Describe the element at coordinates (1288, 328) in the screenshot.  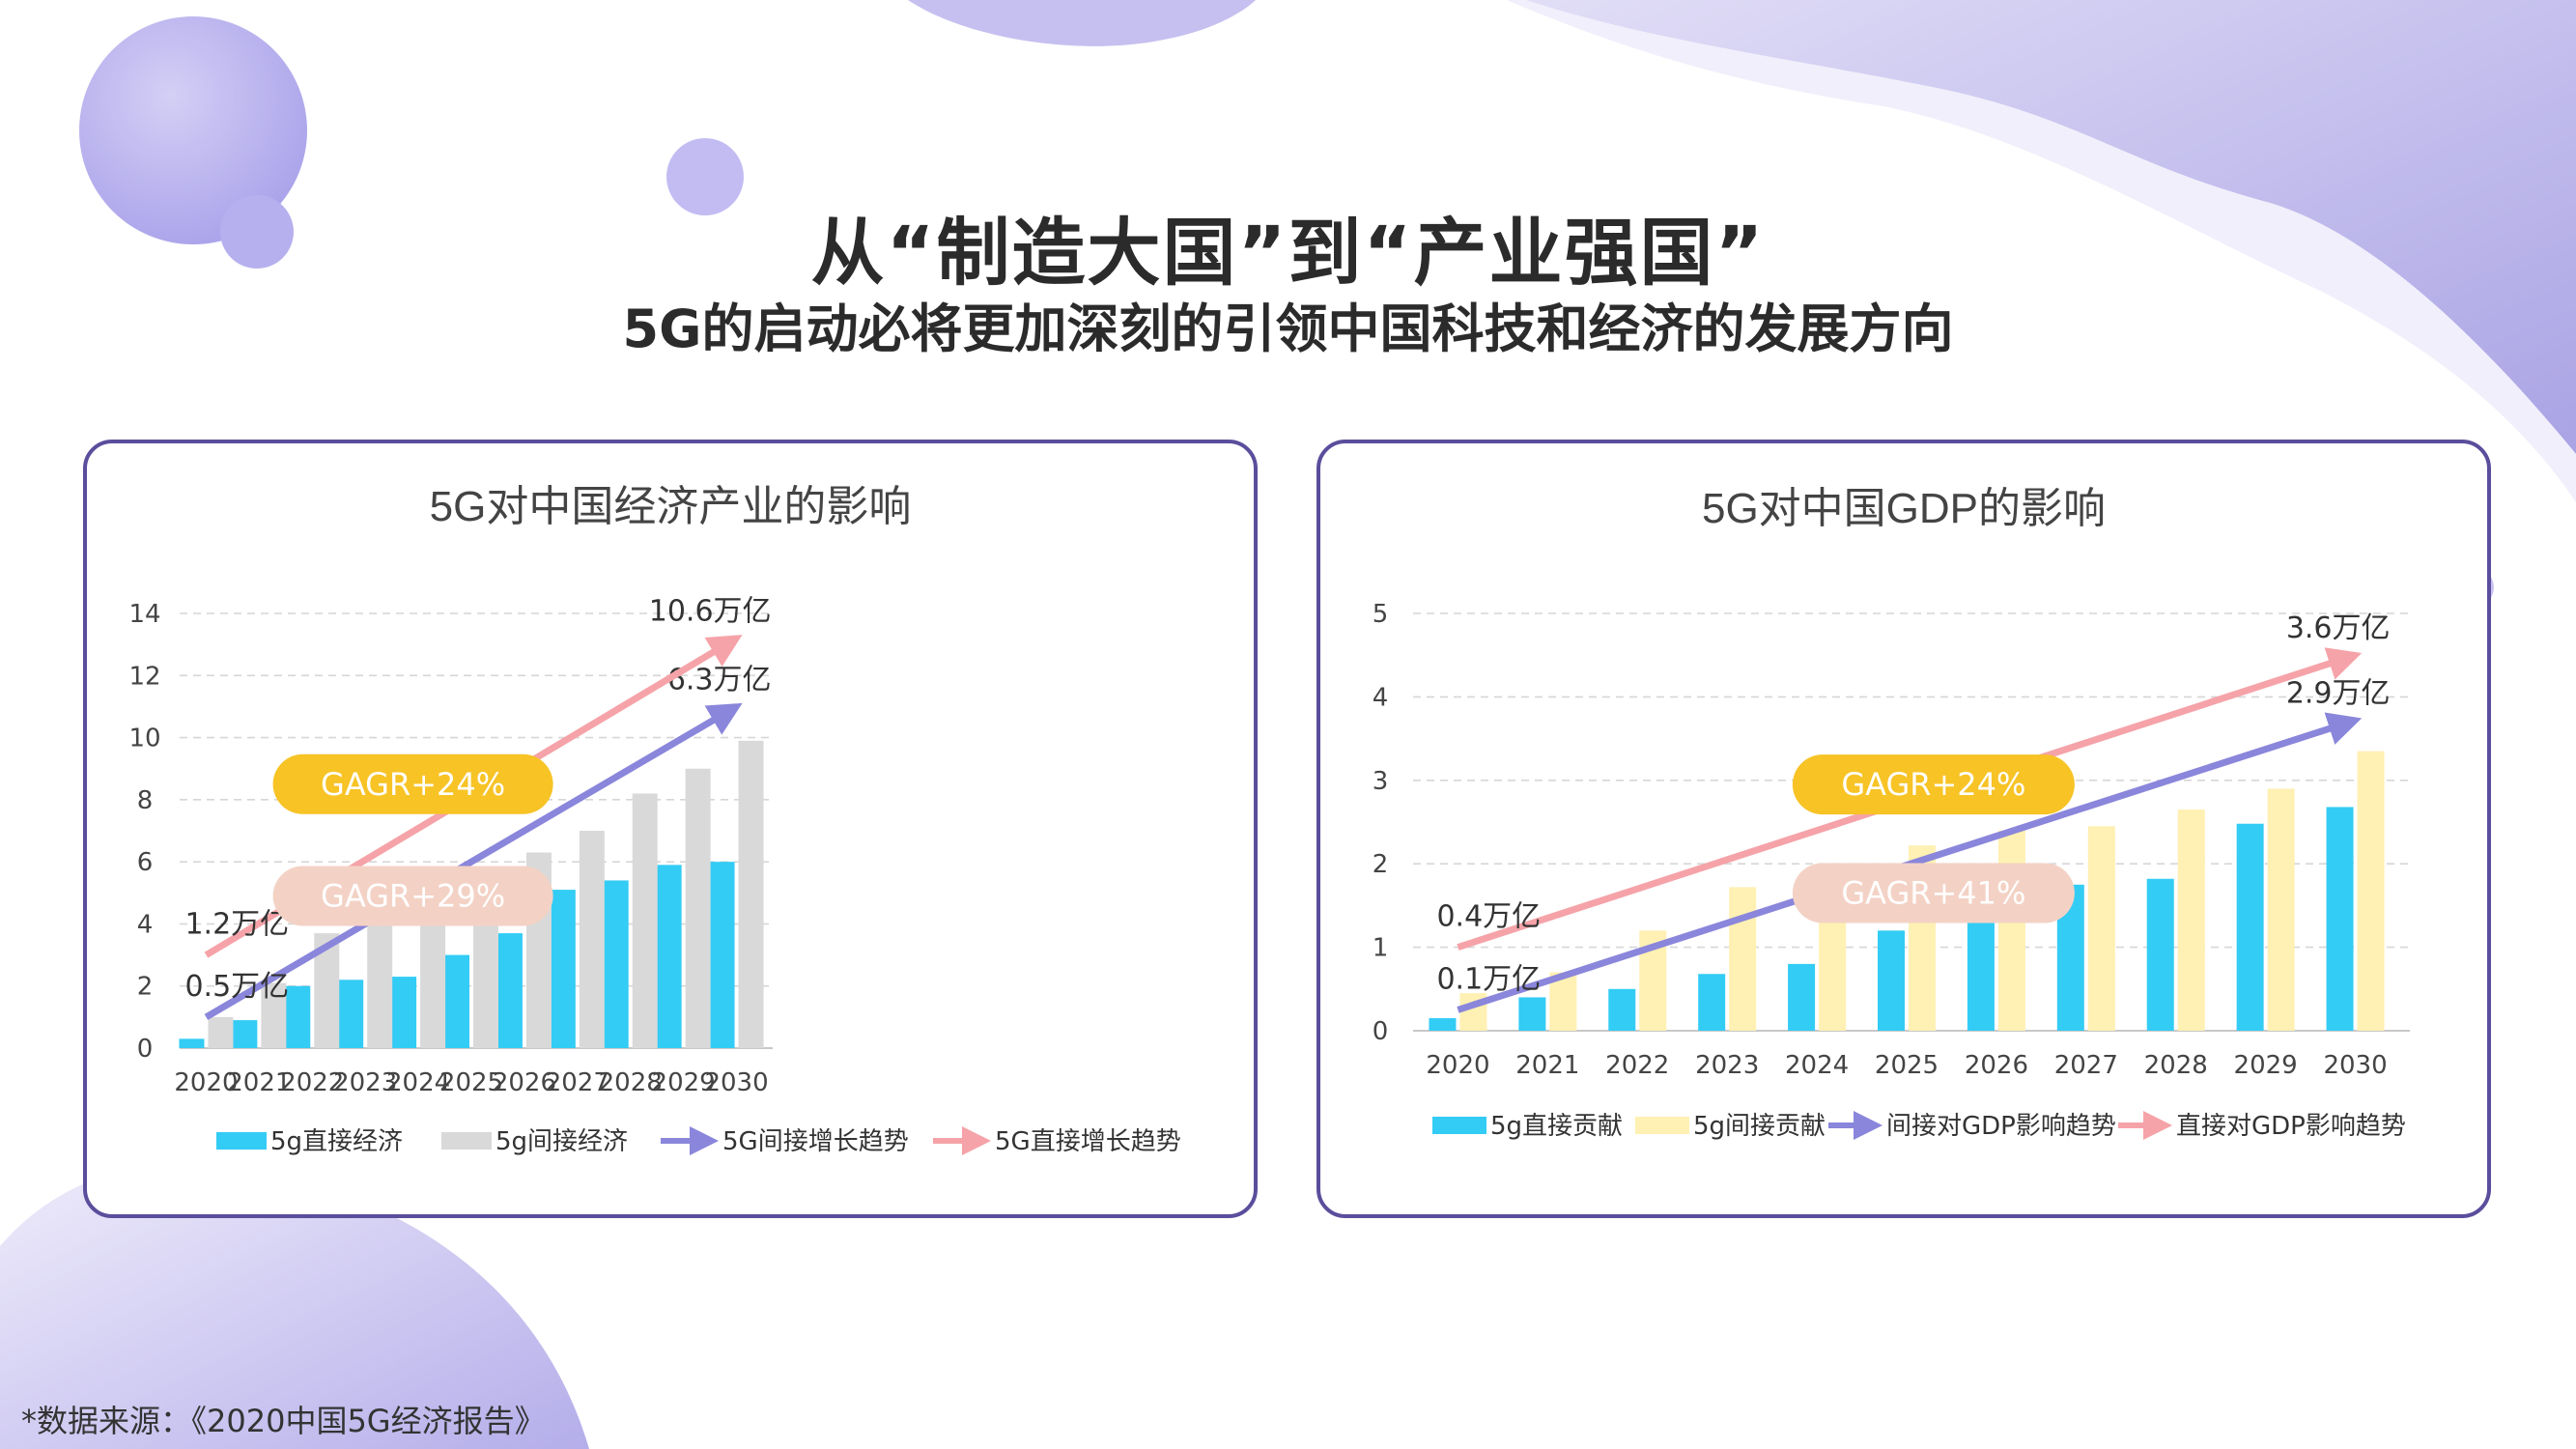
I see `page-subtitle: 5G的启动必将更加深刻的引领中国科技和经济的发展方向` at that location.